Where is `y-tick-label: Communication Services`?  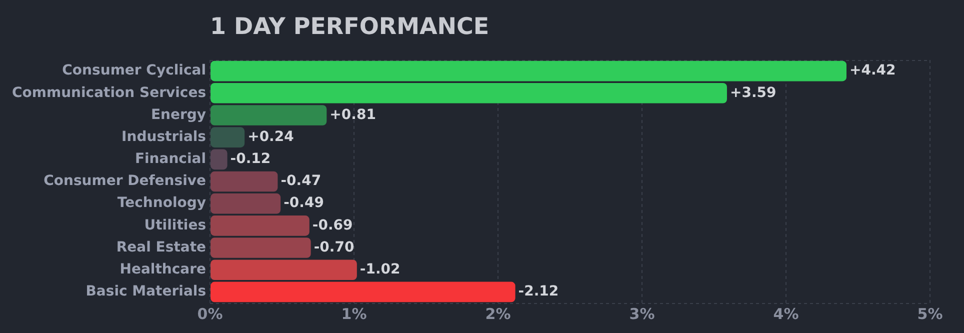
y-tick-label: Communication Services is located at coordinates (109, 92).